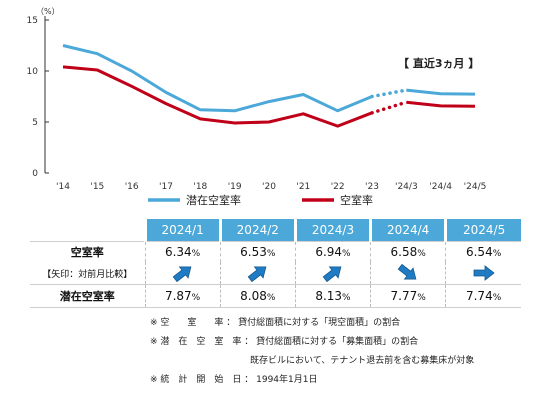  Describe the element at coordinates (479, 252) in the screenshot. I see `vacancy-value-number: 6.54` at that location.